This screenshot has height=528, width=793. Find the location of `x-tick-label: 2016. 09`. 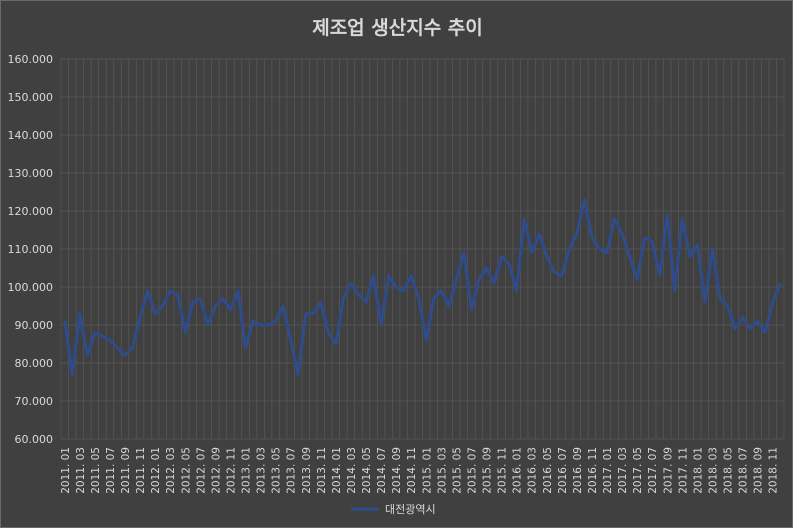

x-tick-label: 2016. 09 is located at coordinates (578, 470).